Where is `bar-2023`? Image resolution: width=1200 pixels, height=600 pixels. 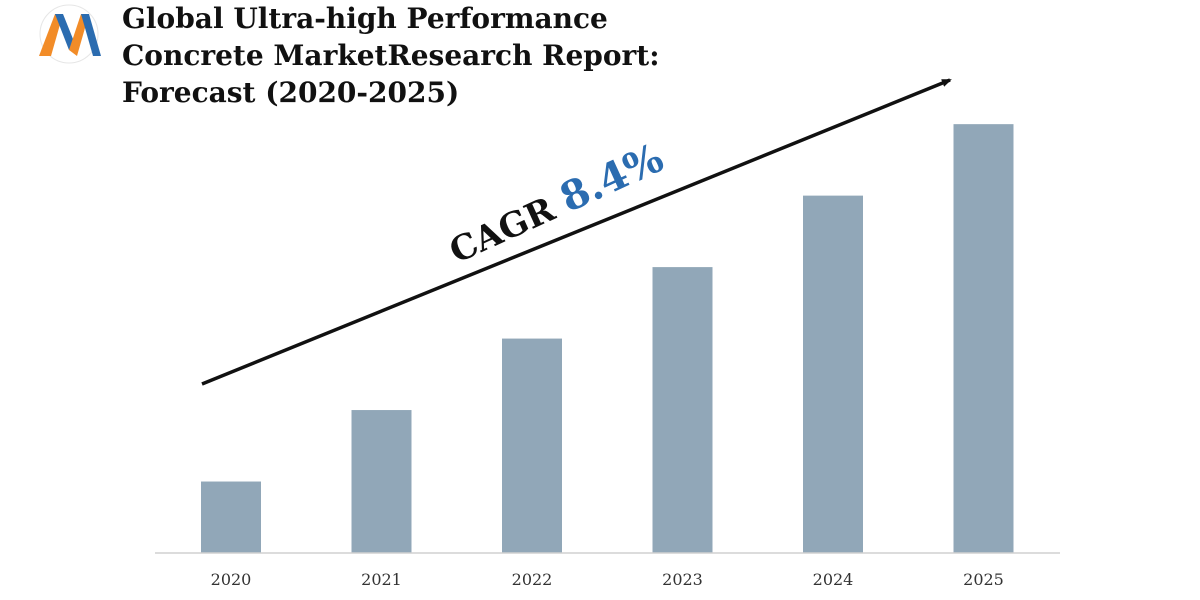 bar-2023 is located at coordinates (682, 410).